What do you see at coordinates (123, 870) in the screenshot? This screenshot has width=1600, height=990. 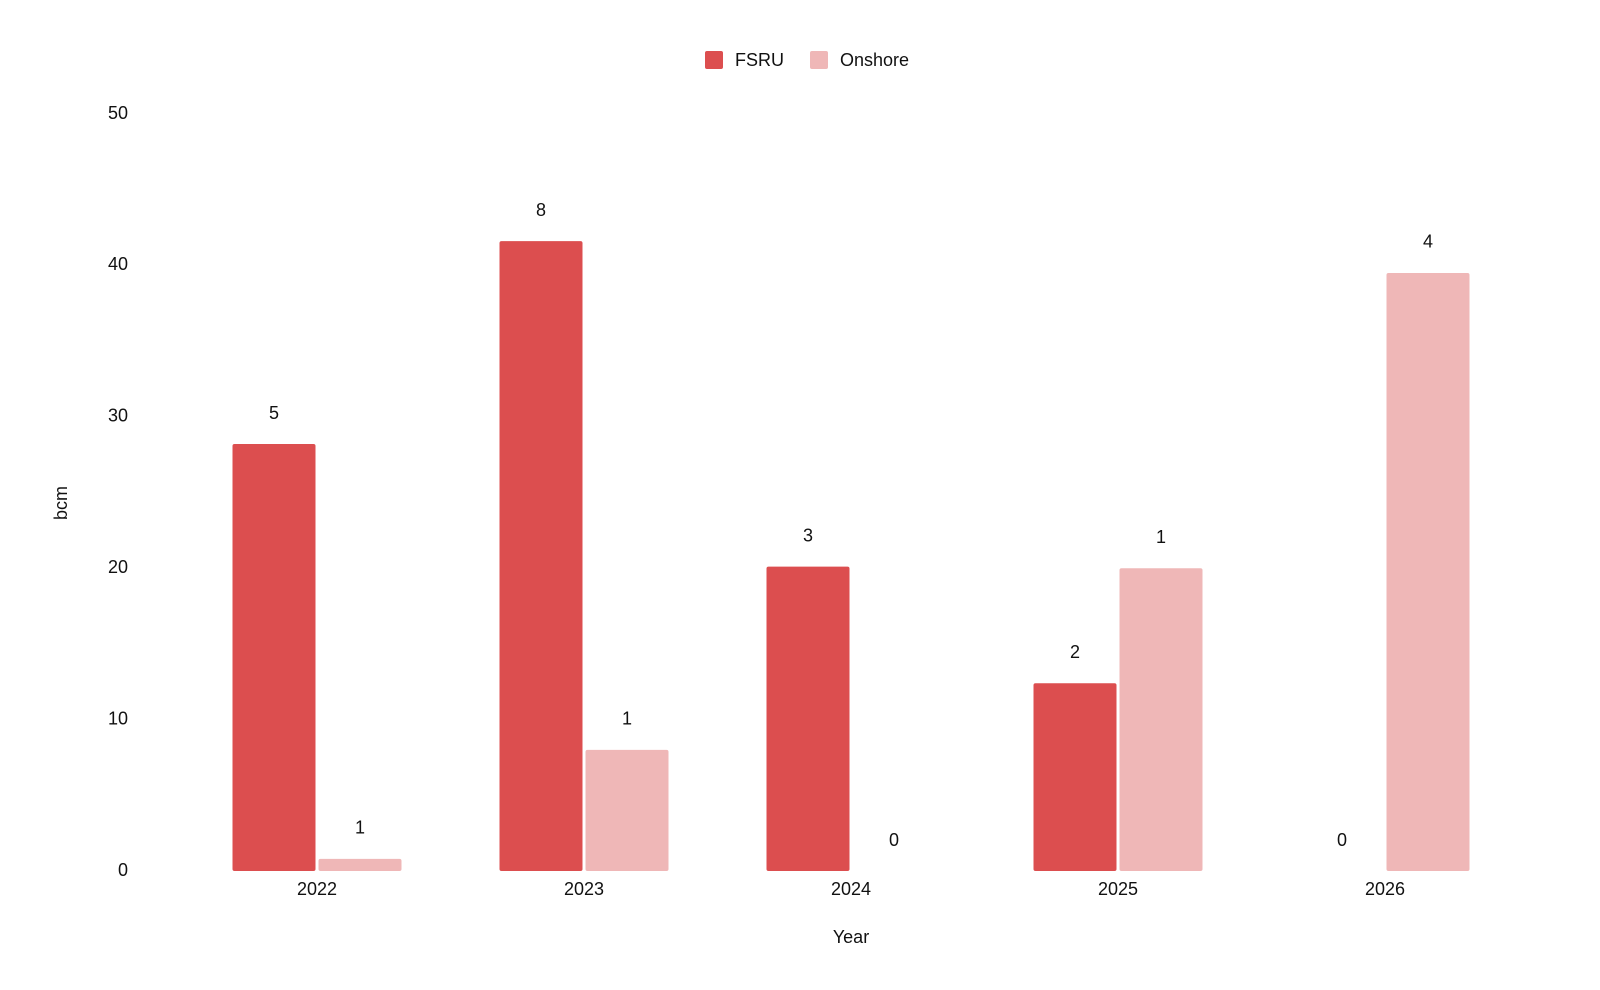 I see `y-tick-label: 0` at bounding box center [123, 870].